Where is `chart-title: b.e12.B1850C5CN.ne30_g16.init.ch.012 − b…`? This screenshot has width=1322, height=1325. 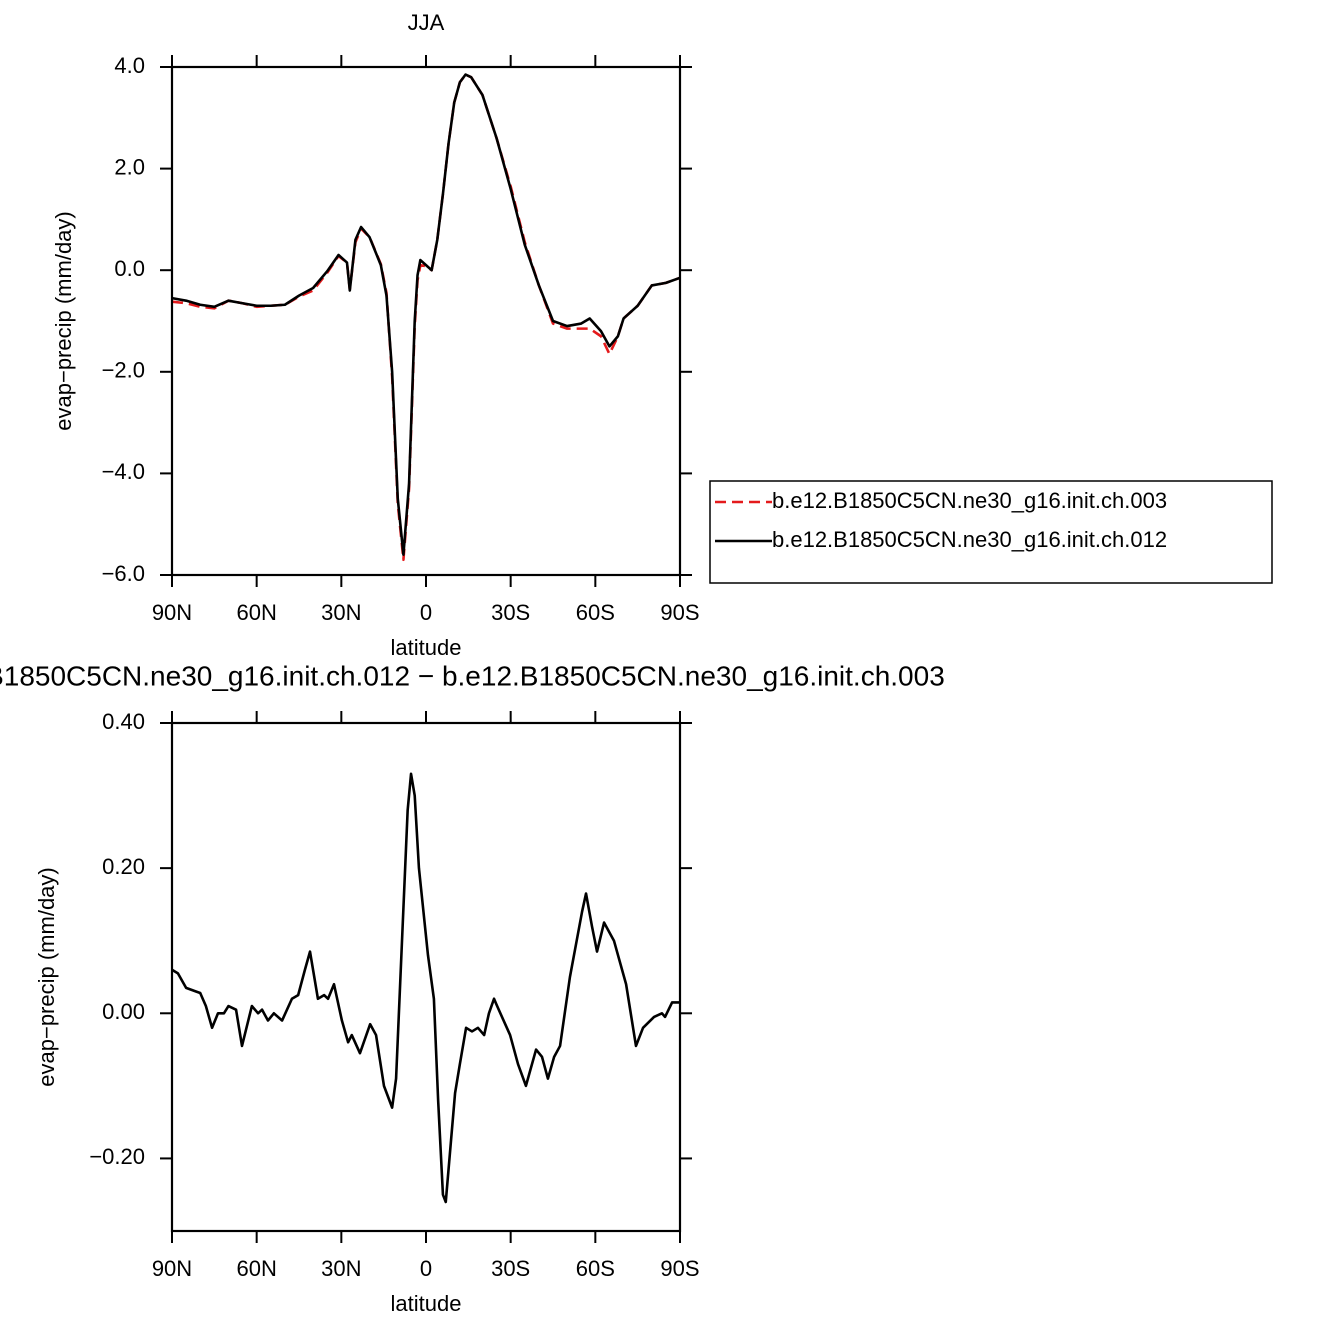 chart-title: b.e12.B1850C5CN.ne30_g16.init.ch.012 − b… is located at coordinates (472, 675).